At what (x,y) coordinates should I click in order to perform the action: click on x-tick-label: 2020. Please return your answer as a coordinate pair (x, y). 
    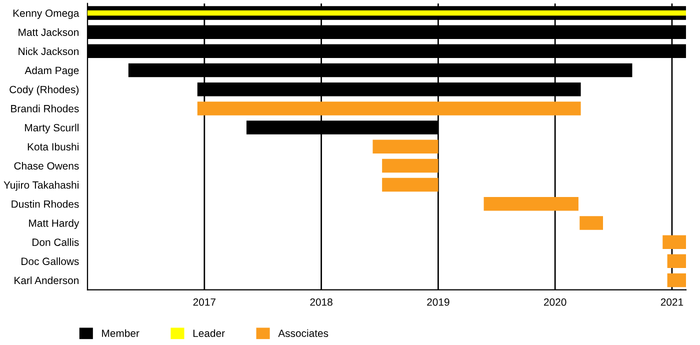
    Looking at the image, I should click on (555, 302).